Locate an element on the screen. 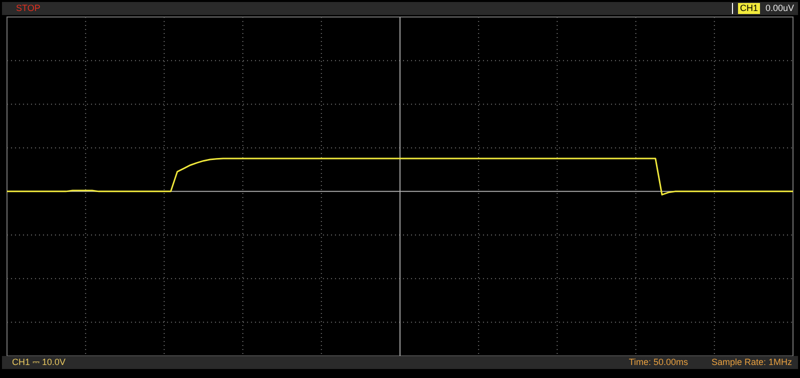 The height and width of the screenshot is (378, 800). text: STOP is located at coordinates (28, 8).